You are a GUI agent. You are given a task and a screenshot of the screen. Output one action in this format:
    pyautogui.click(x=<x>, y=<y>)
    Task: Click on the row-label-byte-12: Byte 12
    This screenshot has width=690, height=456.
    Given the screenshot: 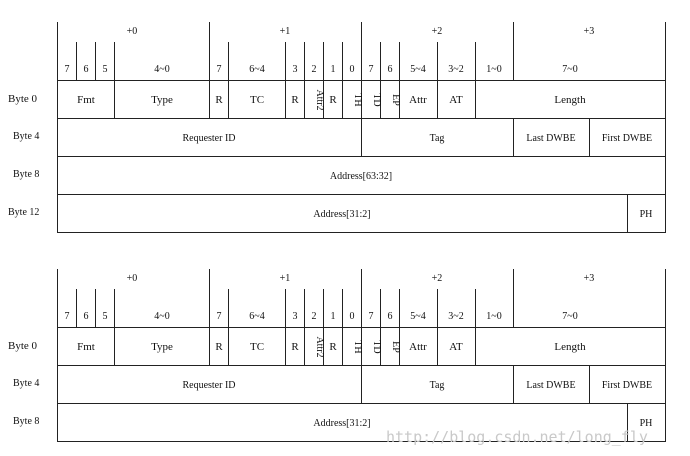 What is the action you would take?
    pyautogui.click(x=23, y=212)
    